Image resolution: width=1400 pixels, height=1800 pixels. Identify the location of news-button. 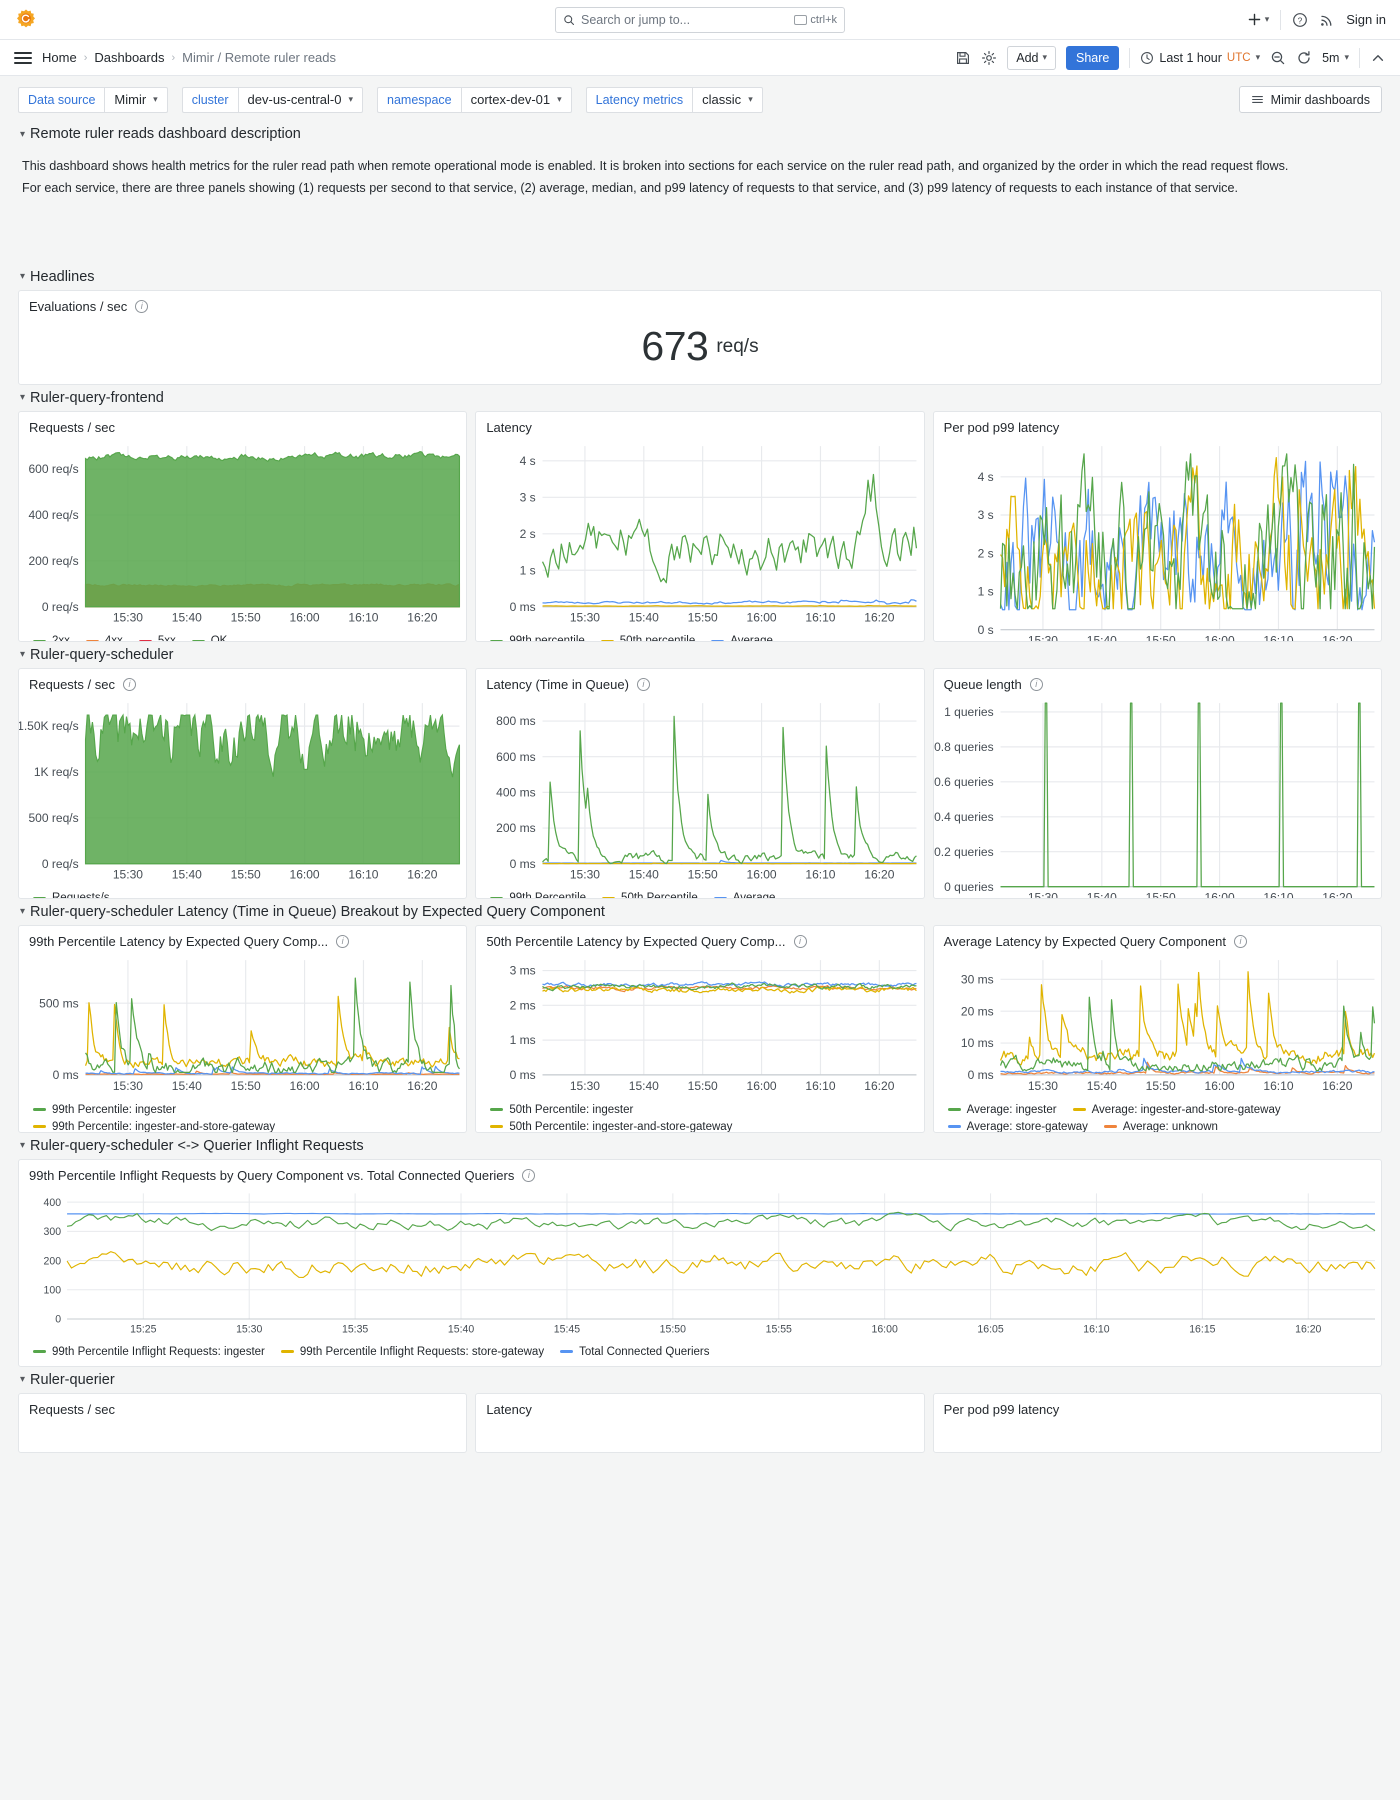
(1327, 20).